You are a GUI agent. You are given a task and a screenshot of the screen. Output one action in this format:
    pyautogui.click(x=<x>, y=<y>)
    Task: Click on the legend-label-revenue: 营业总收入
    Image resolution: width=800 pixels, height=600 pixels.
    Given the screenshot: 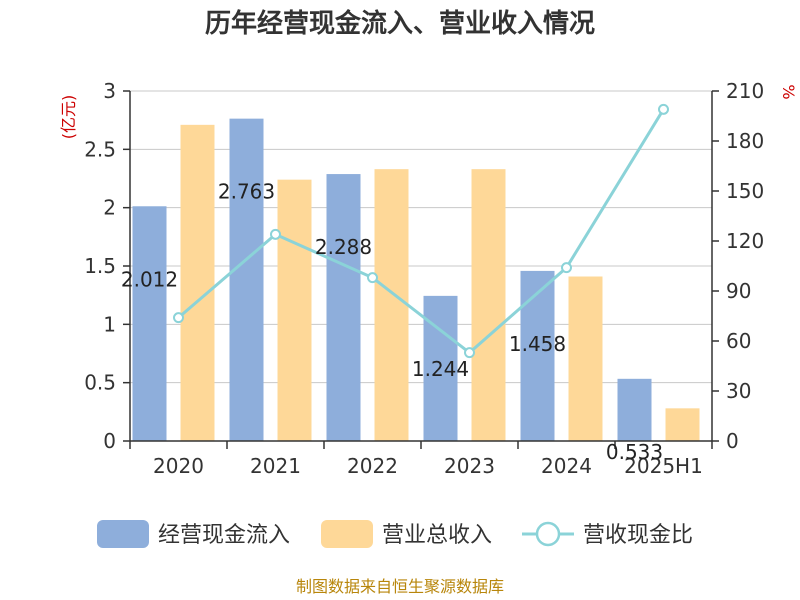 What is the action you would take?
    pyautogui.click(x=437, y=535)
    